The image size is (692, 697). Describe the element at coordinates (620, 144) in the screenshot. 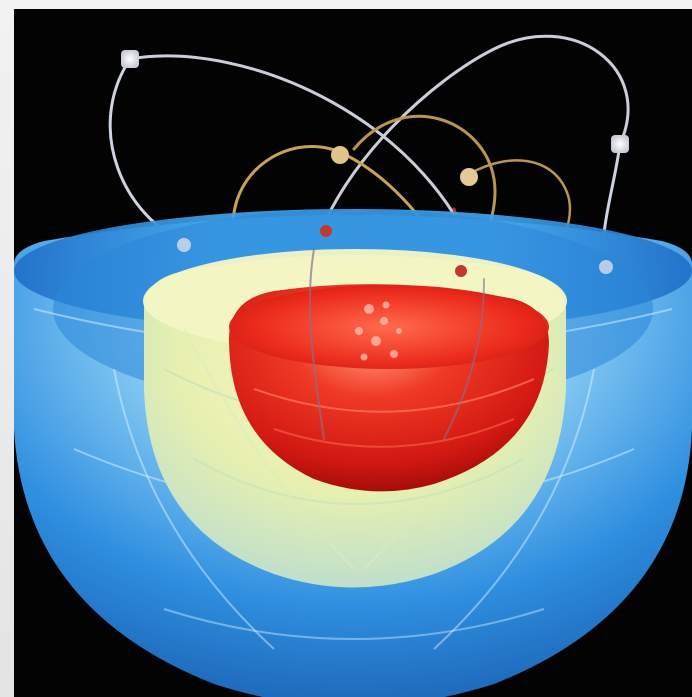

I see `electron-dot-right` at that location.